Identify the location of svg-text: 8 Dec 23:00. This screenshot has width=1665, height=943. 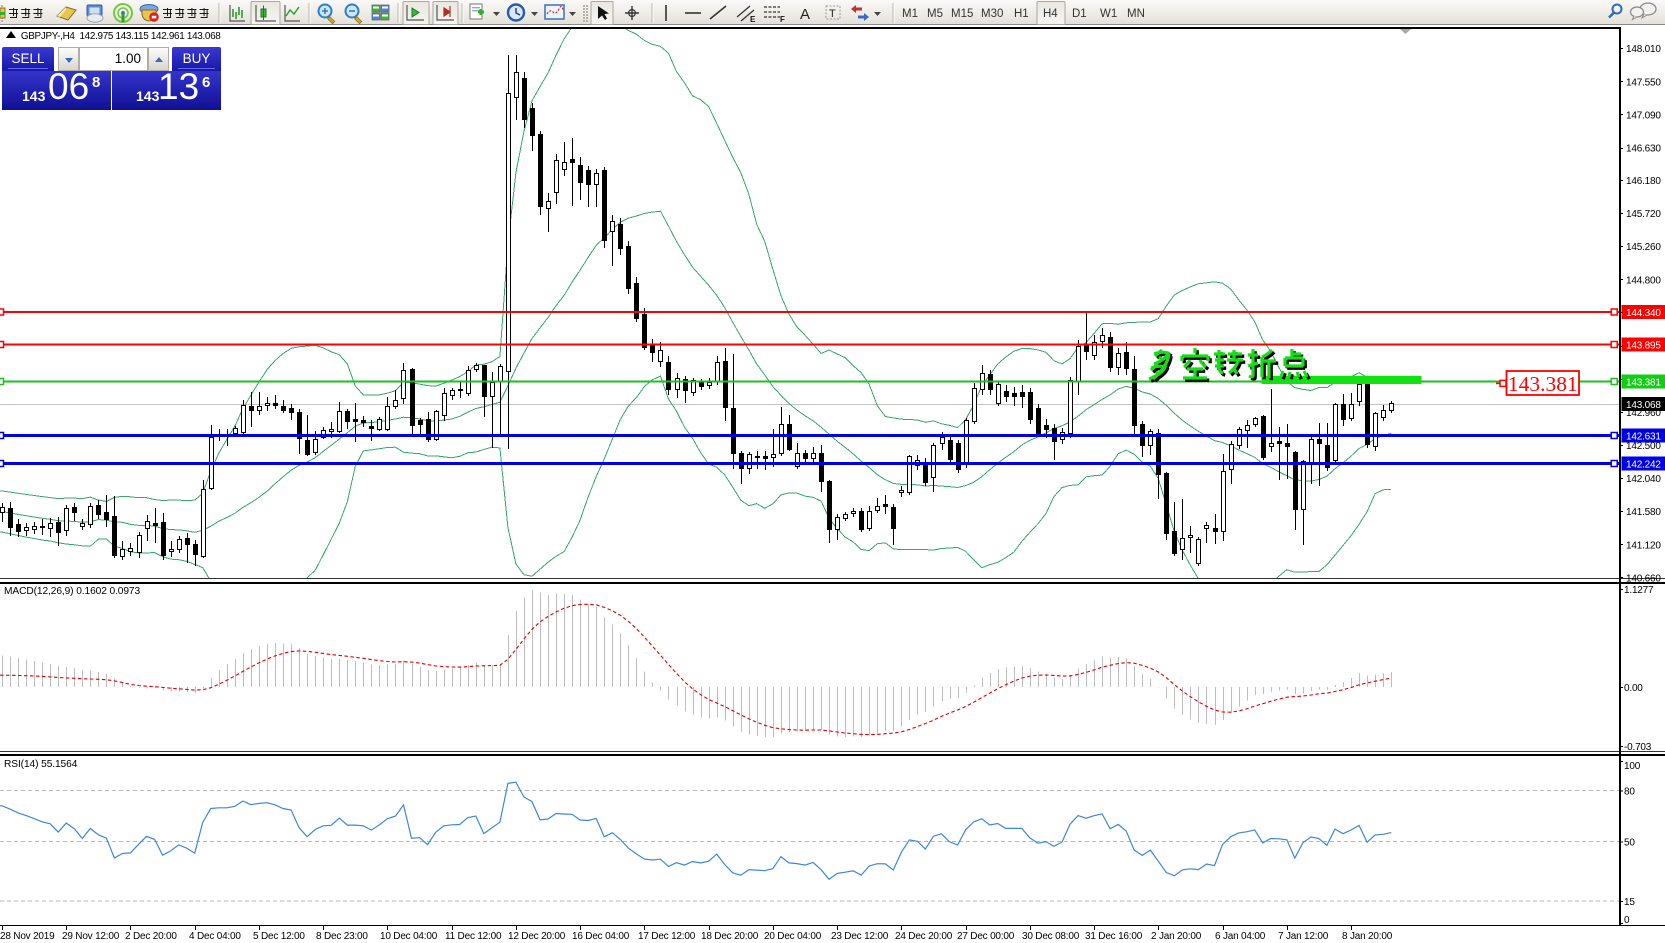
(342, 936).